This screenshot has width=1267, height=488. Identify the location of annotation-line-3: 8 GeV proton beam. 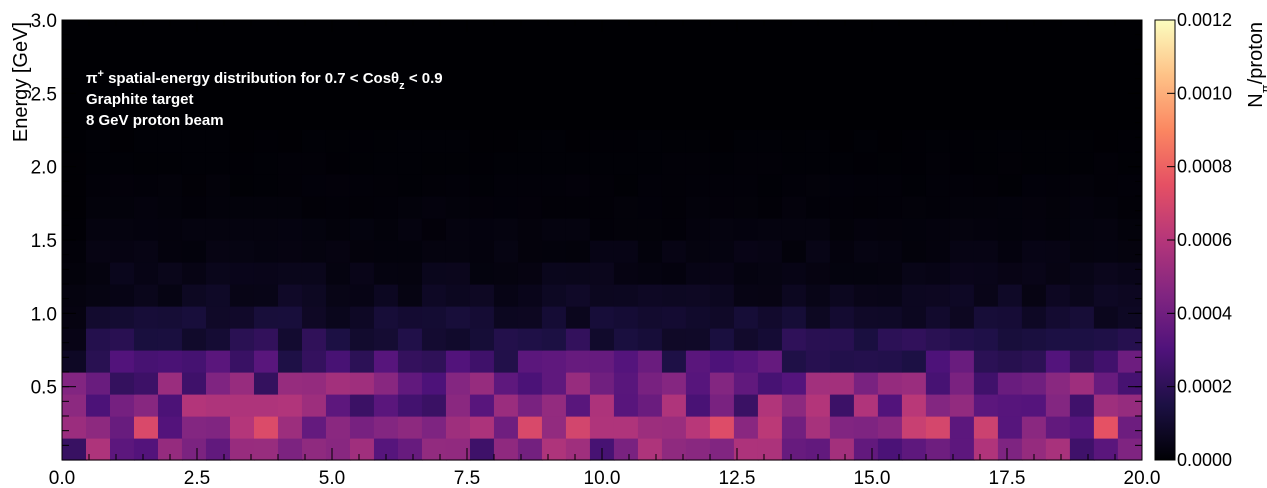
(155, 120).